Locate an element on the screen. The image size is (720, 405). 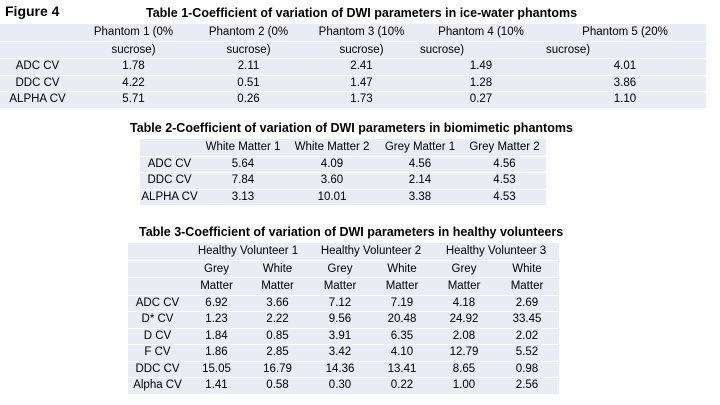
table3-group-volunteer-1: Healthy Volunteer 1 is located at coordinates (248, 252).